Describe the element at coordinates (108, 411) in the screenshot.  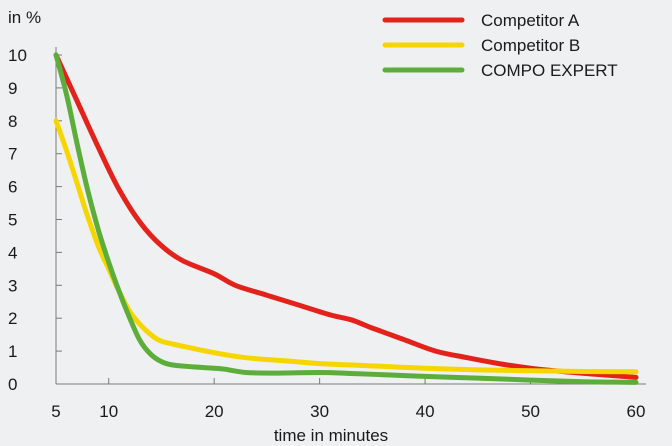
I see `x-tick-label: 10` at that location.